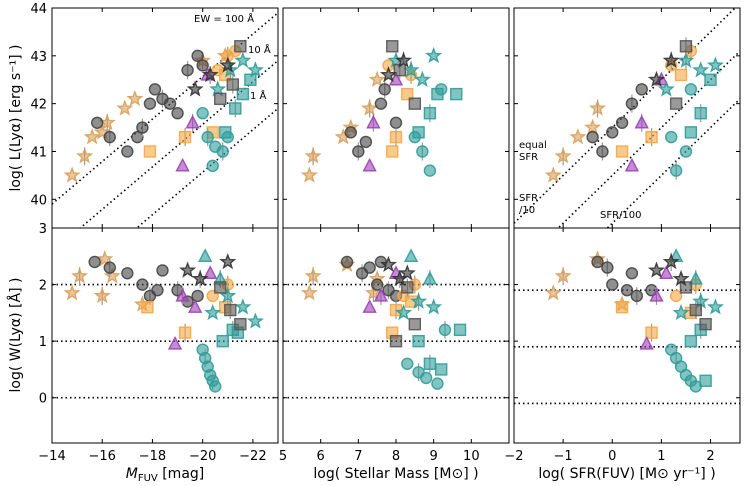  Describe the element at coordinates (321, 456) in the screenshot. I see `x-tick-label: 6` at that location.